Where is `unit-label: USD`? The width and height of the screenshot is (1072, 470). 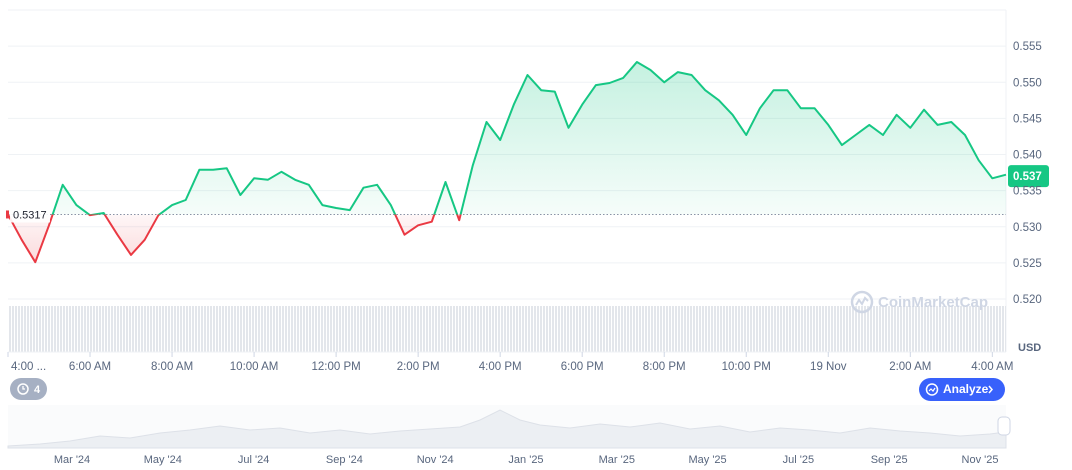 unit-label: USD is located at coordinates (1029, 348).